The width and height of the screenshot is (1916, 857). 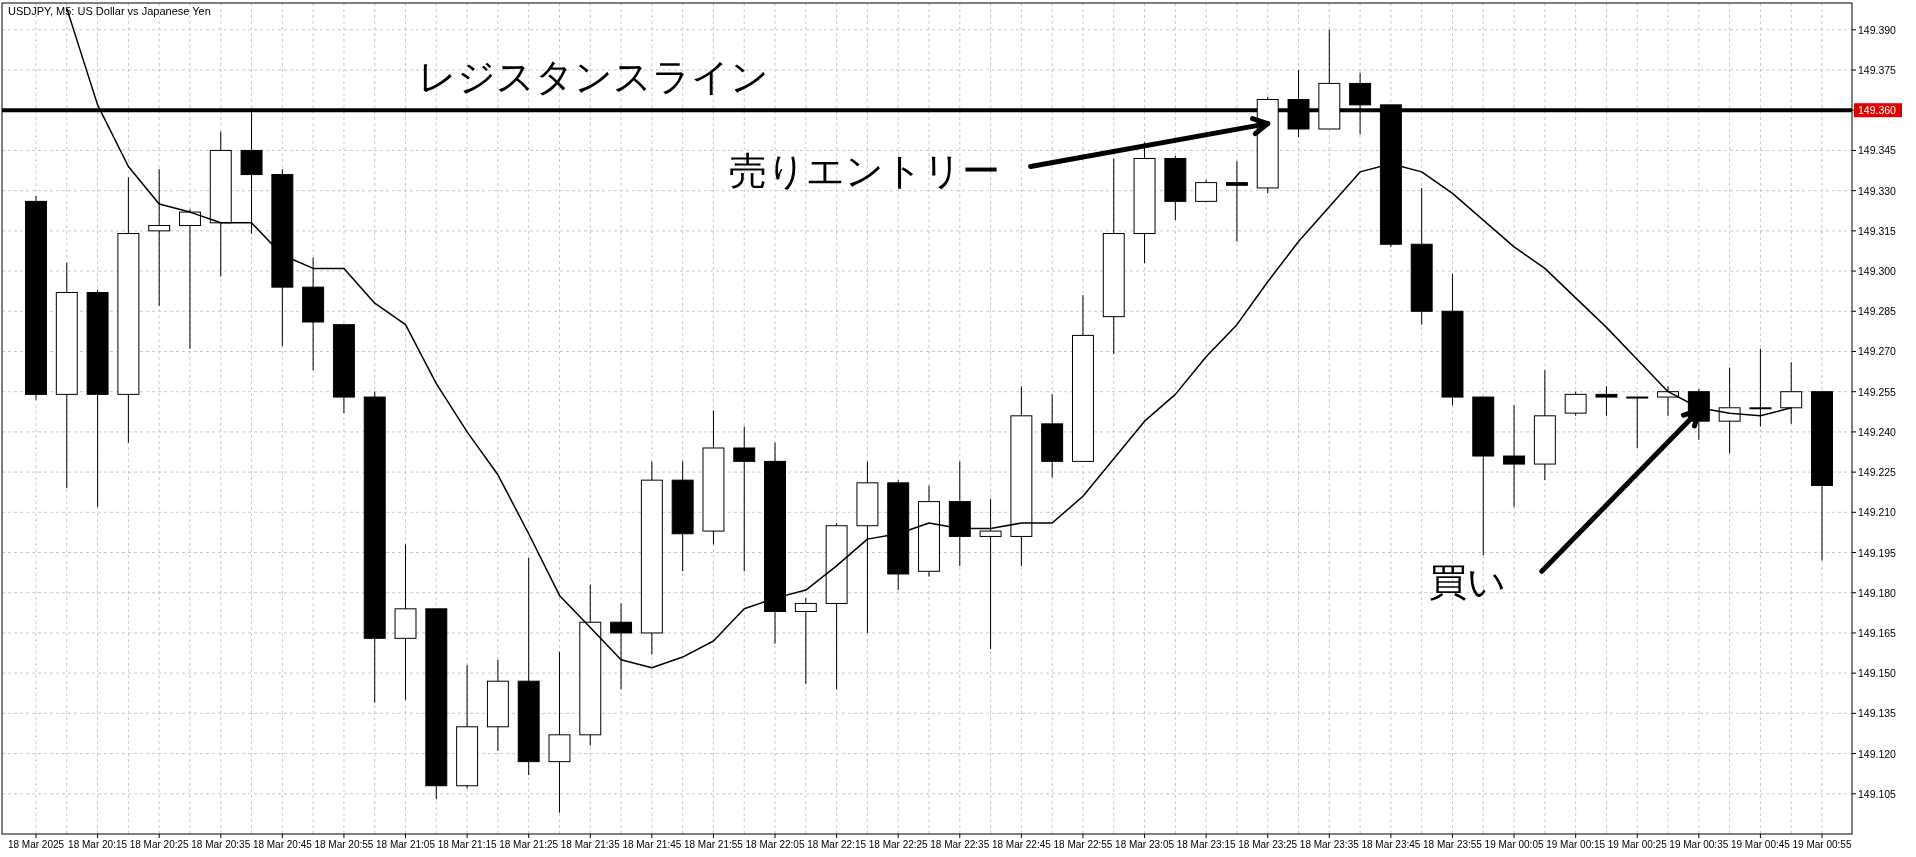 What do you see at coordinates (221, 844) in the screenshot?
I see `x-tick-label: 18 Mar 20:35` at bounding box center [221, 844].